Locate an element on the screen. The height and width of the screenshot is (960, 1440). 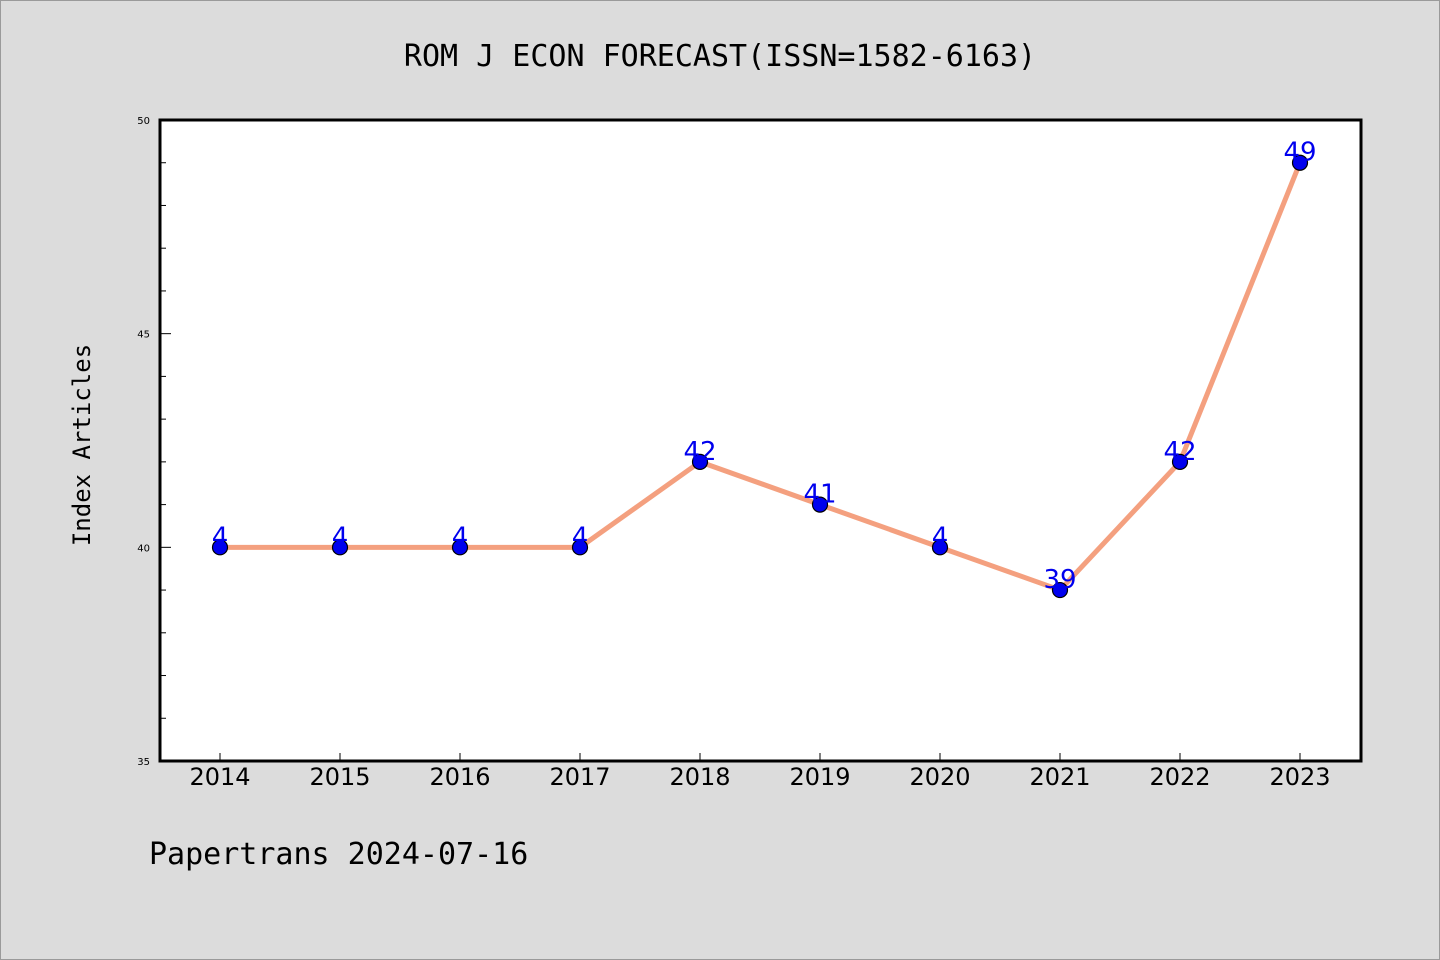
x-tick-label: 2016 is located at coordinates (459, 777).